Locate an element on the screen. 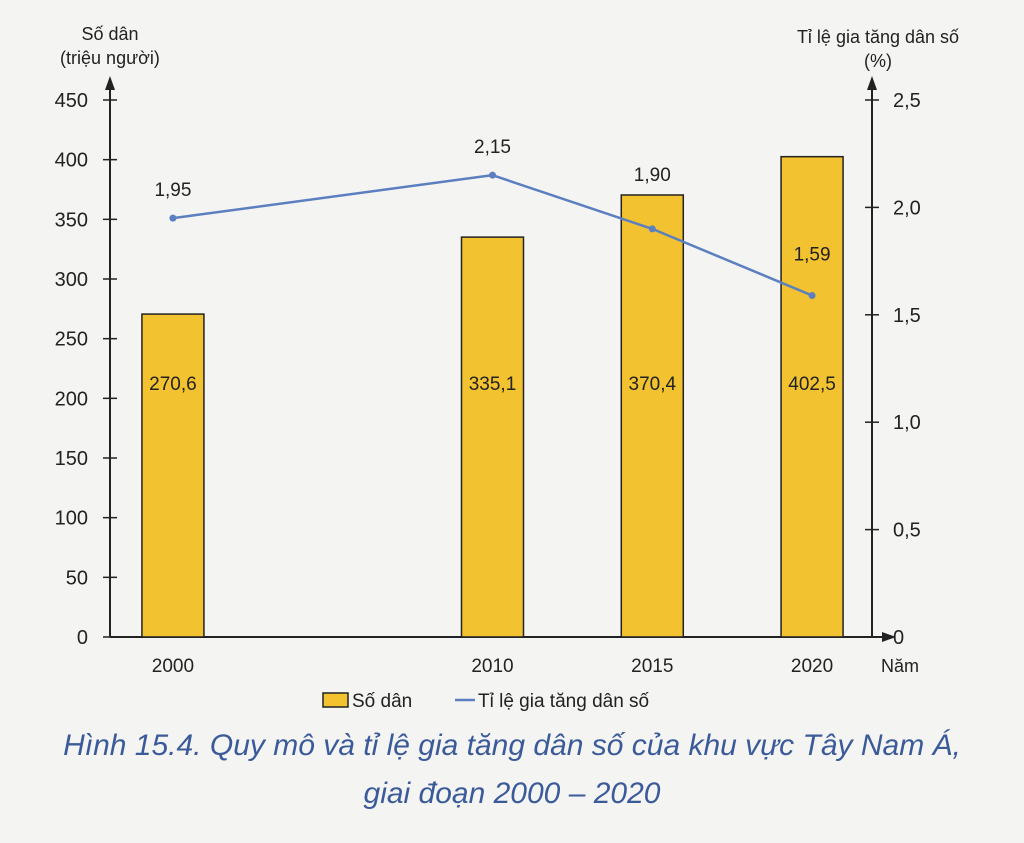 Image resolution: width=1024 pixels, height=843 pixels. growth-rate-label: 1,59 is located at coordinates (812, 254).